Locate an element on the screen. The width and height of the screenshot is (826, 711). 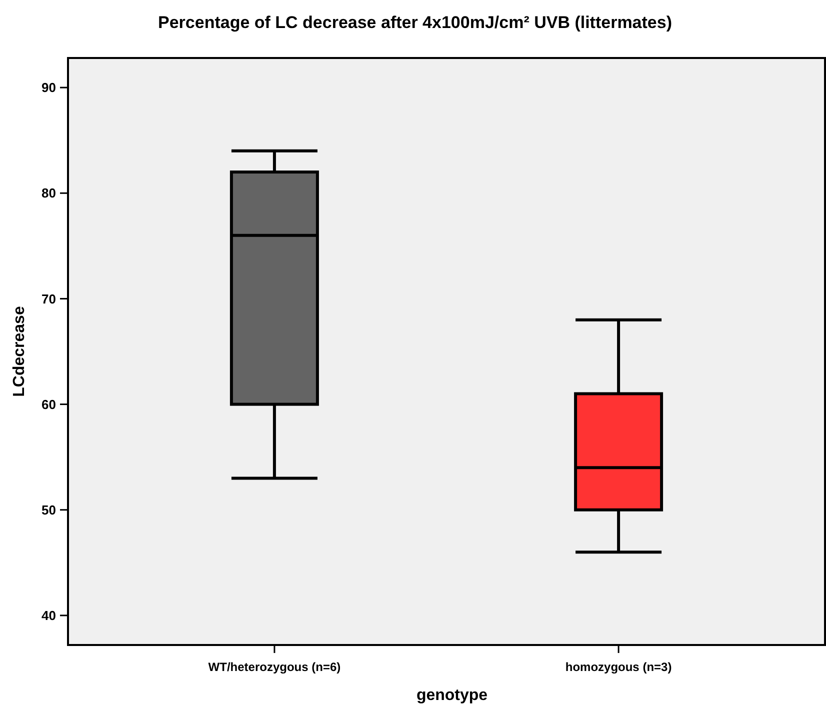
y-axis-title: LCdecrease is located at coordinates (19, 351).